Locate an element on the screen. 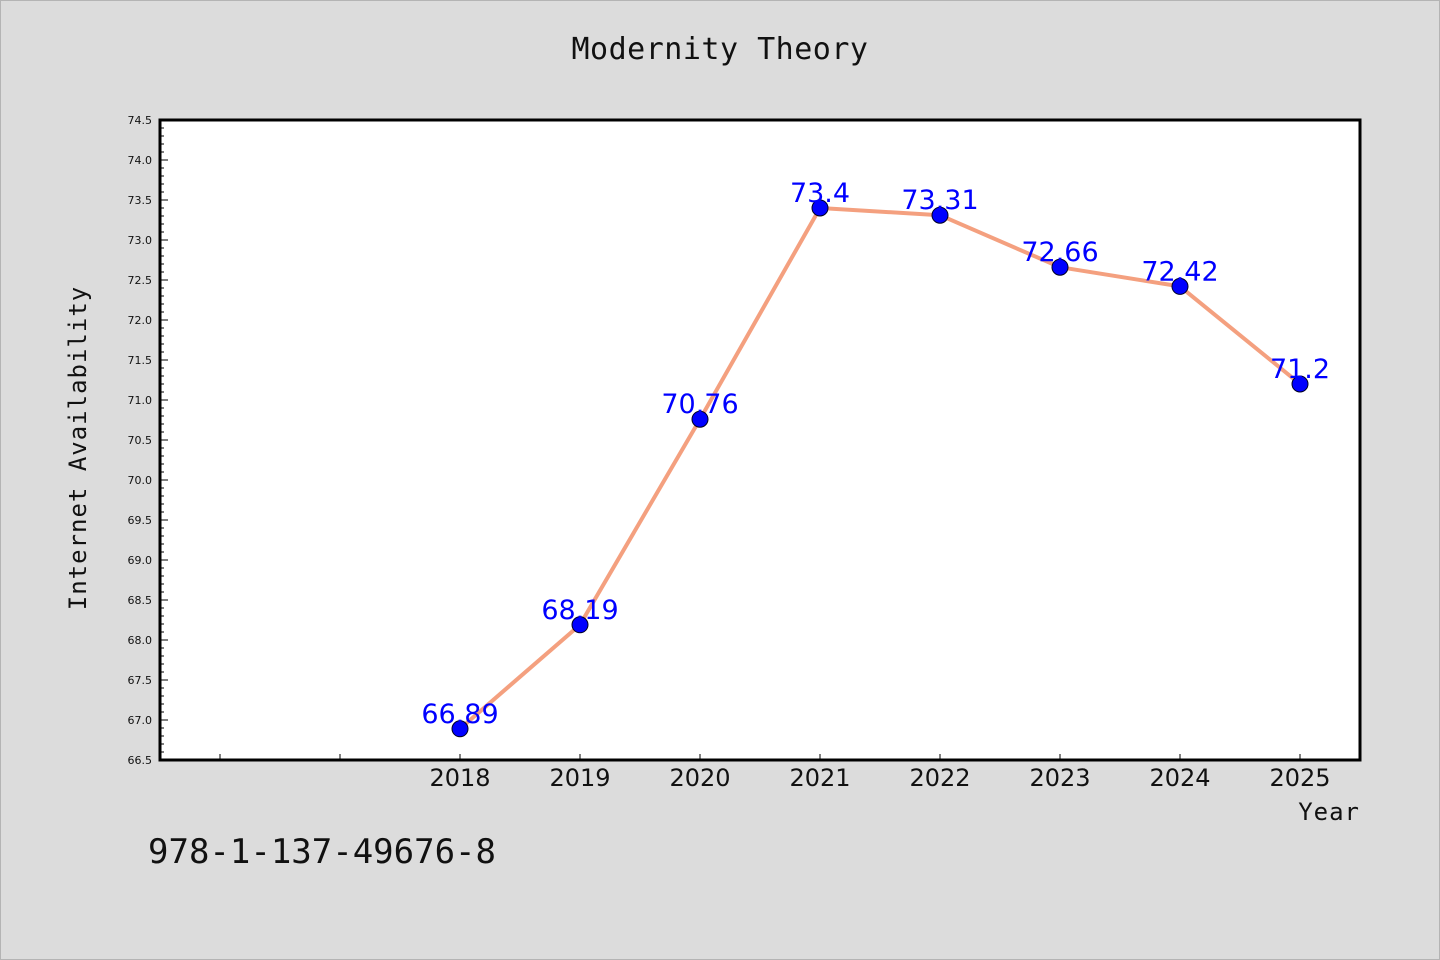  y-tick-label: 73.0 is located at coordinates (140, 240).